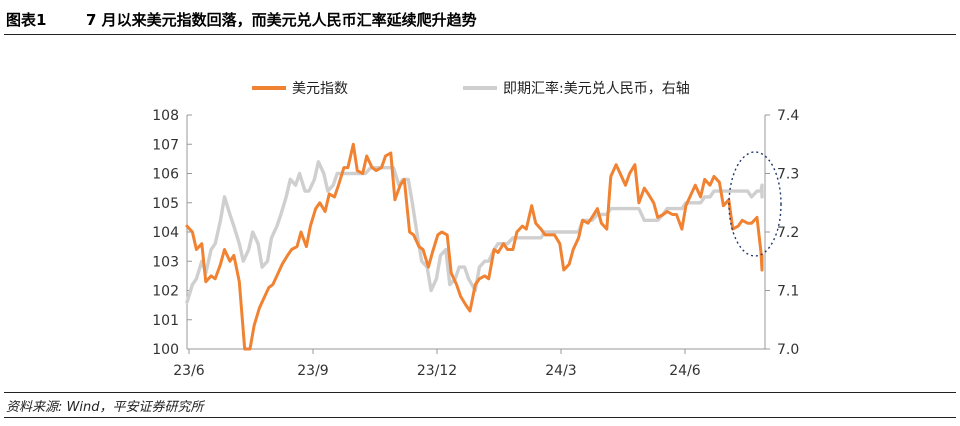 The width and height of the screenshot is (960, 426). I want to click on figure-label: 图表1, so click(26, 20).